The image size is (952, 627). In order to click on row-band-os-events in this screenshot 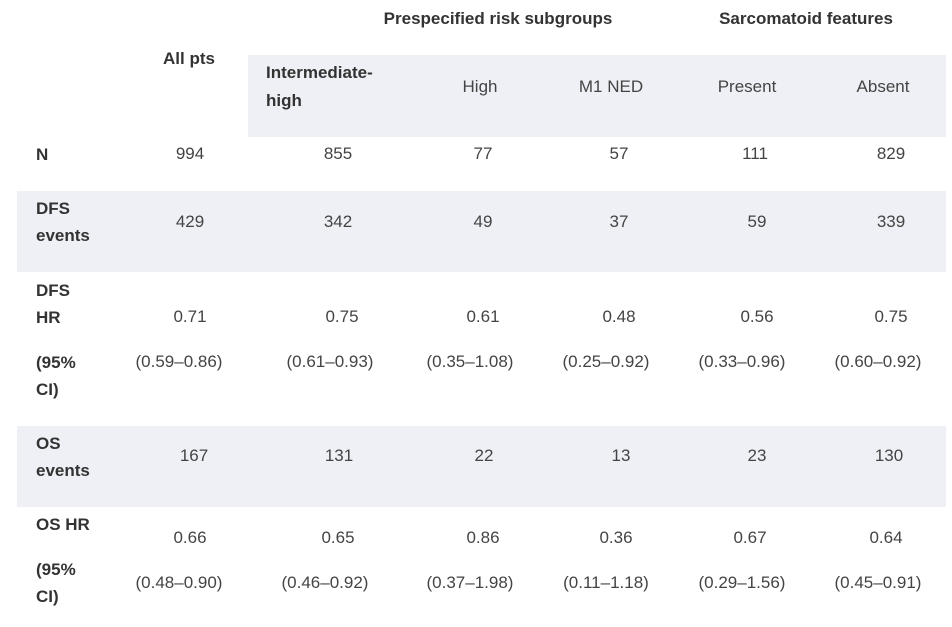, I will do `click(481, 466)`.